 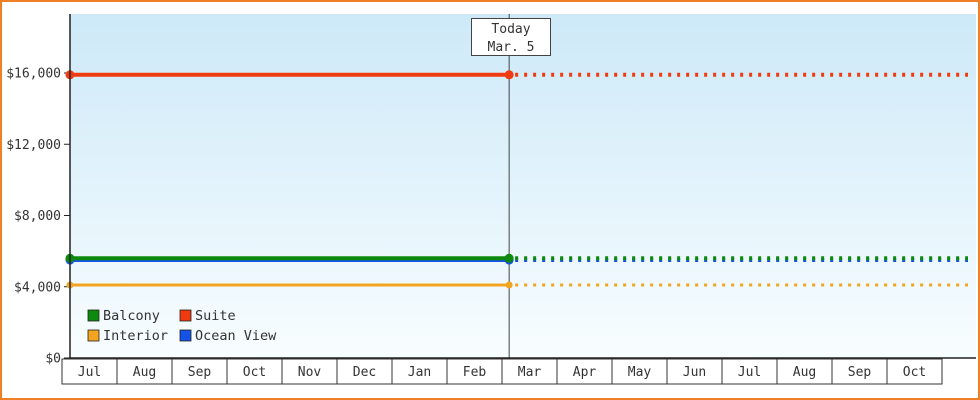 I want to click on month-label: Nov, so click(x=310, y=372).